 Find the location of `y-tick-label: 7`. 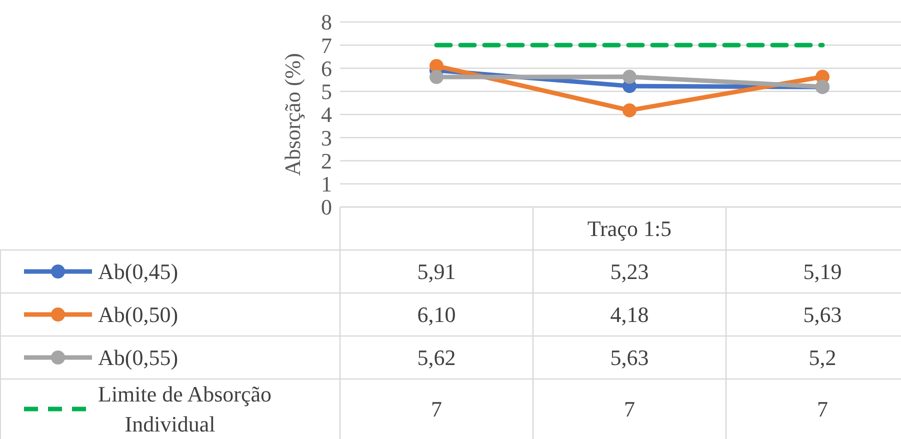

y-tick-label: 7 is located at coordinates (326, 45).